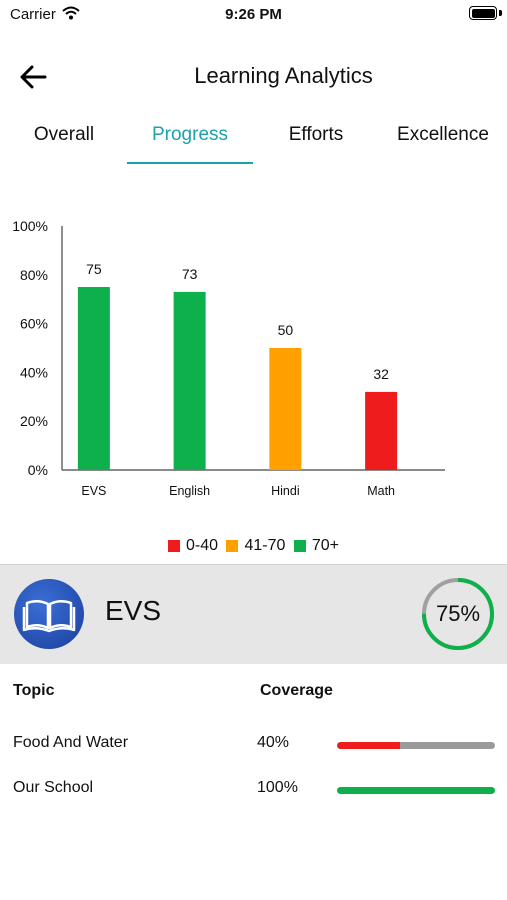 The height and width of the screenshot is (900, 507). Describe the element at coordinates (381, 430) in the screenshot. I see `bar-math` at that location.